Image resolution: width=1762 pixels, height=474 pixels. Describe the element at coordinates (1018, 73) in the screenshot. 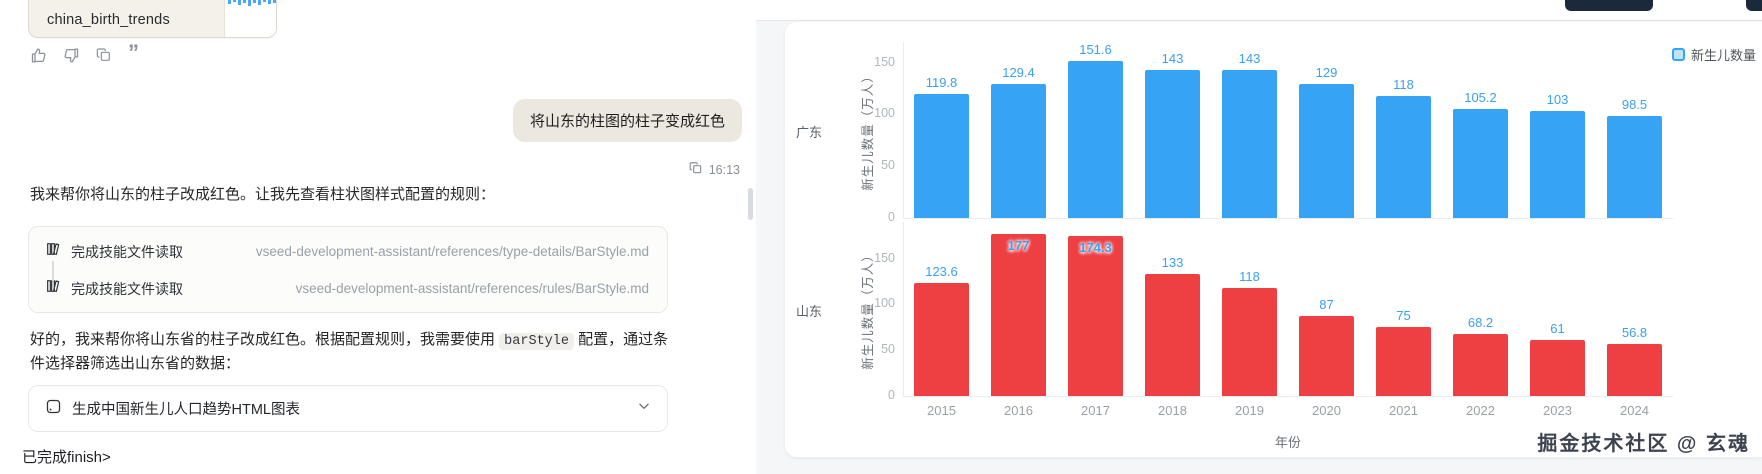

I see `bar-value-label: 129.4` at that location.